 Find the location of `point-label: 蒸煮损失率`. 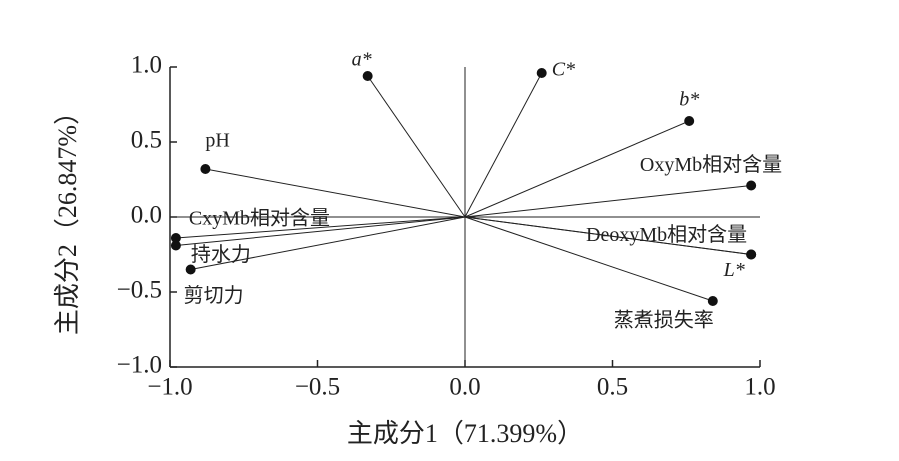

point-label: 蒸煮损失率 is located at coordinates (664, 320).